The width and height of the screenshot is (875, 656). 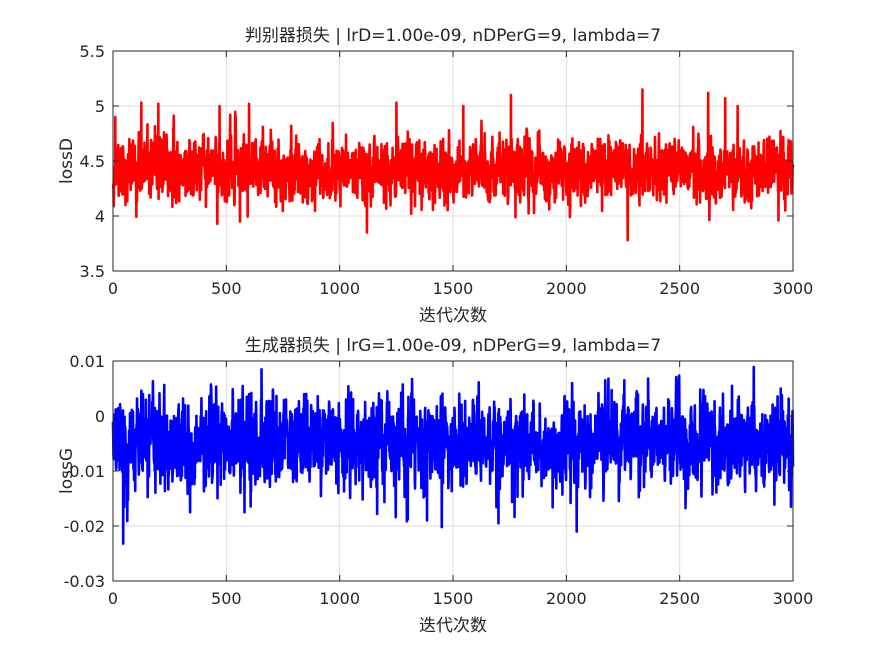 What do you see at coordinates (679, 288) in the screenshot?
I see `x-tick-label-lossD: 2500` at bounding box center [679, 288].